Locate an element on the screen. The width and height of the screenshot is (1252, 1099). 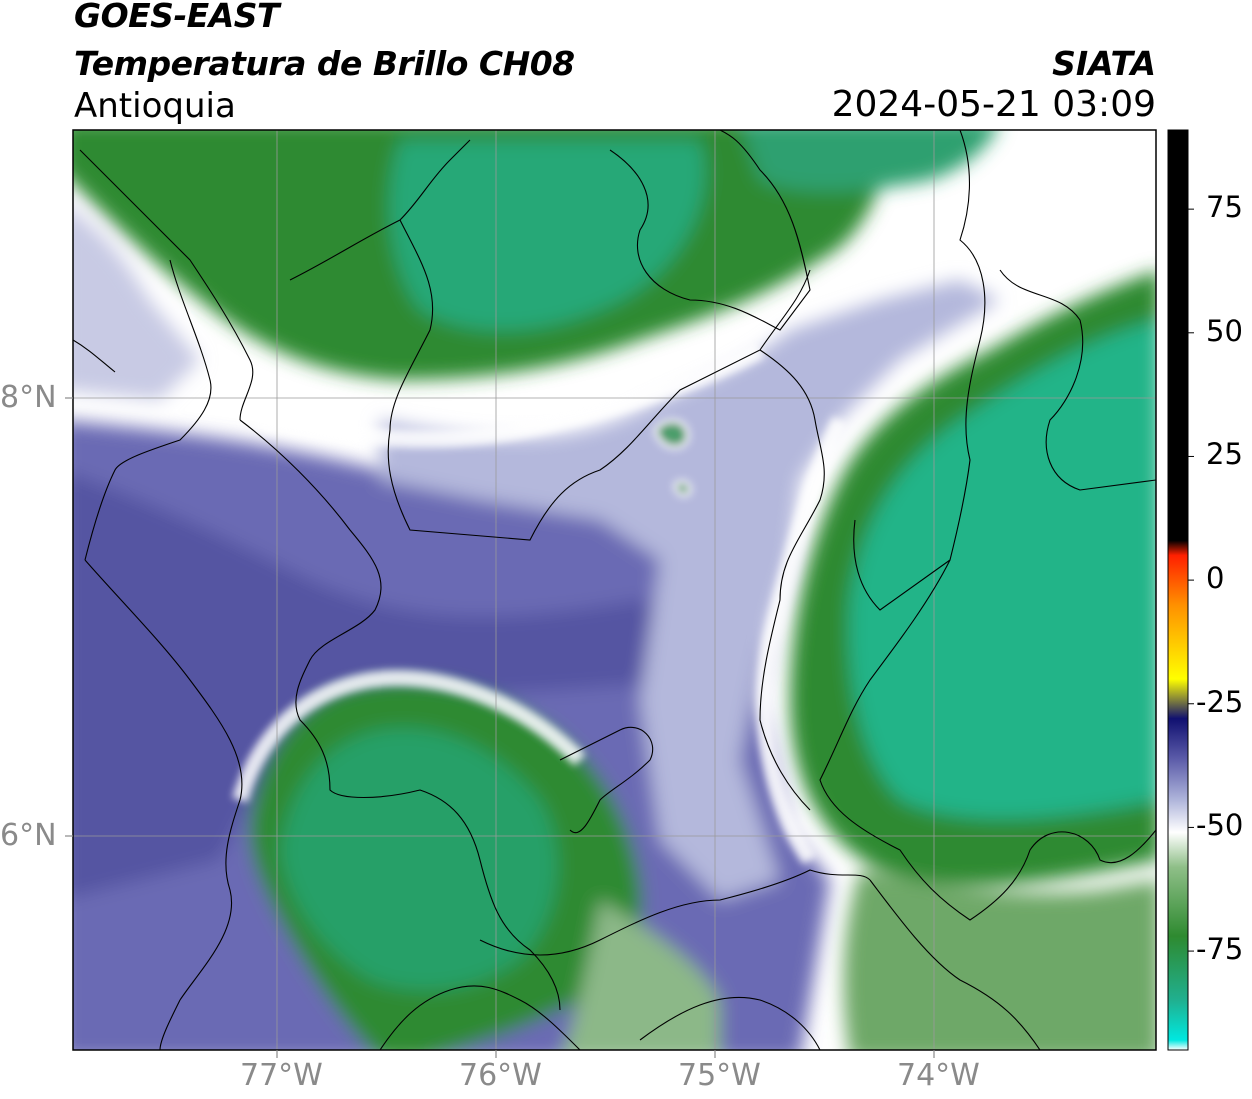
caldas-boundary is located at coordinates (606, 779).